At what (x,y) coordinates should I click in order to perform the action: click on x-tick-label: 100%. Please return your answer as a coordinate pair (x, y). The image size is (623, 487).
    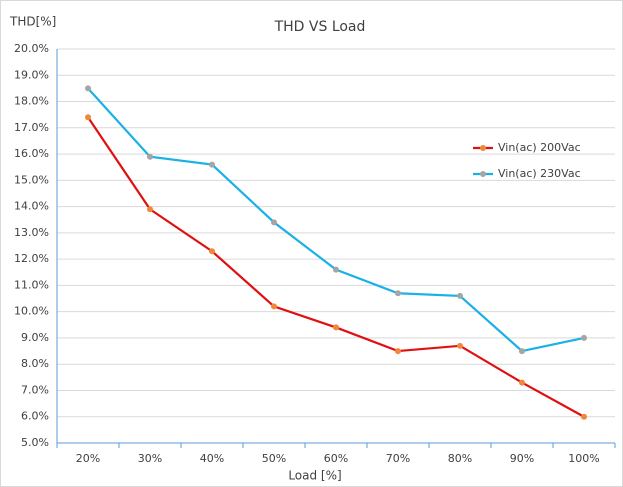
    Looking at the image, I should click on (583, 458).